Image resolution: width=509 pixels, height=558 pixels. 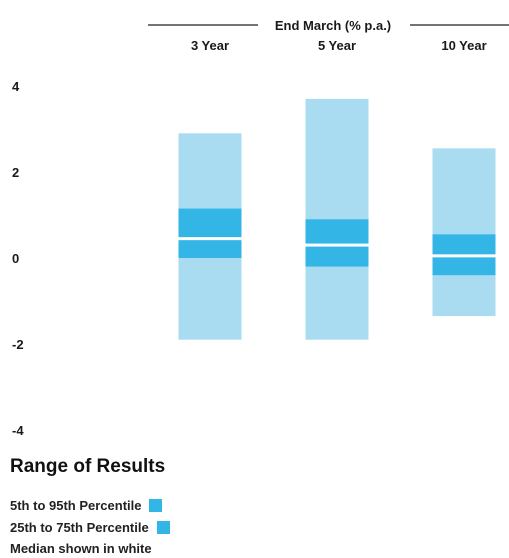 I want to click on legend-label-inner: 25th to 75th Percentile, so click(x=79, y=527).